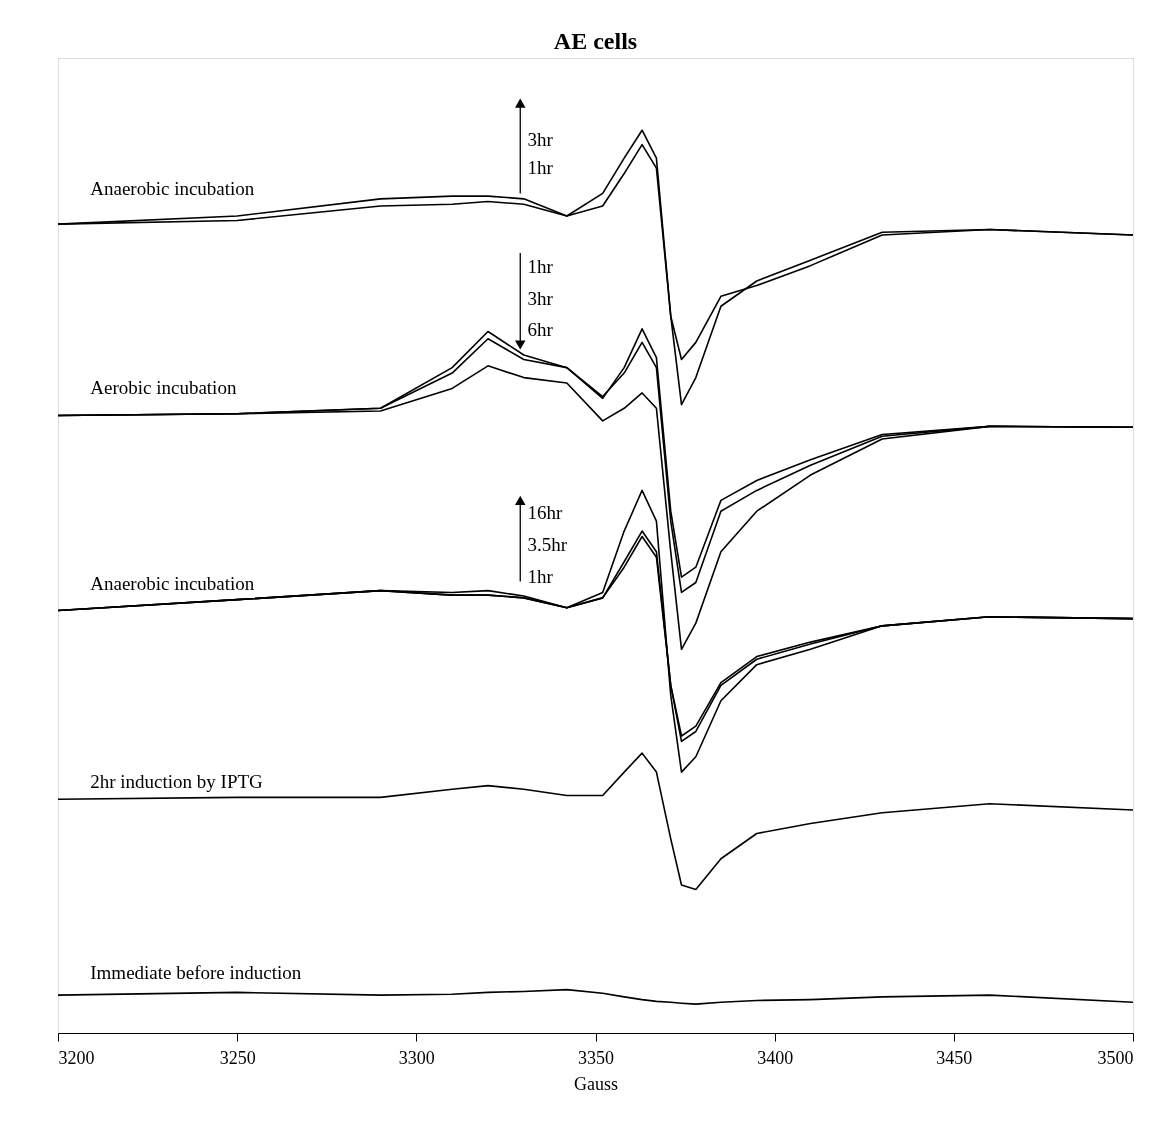 Image resolution: width=1167 pixels, height=1138 pixels. Describe the element at coordinates (1115, 1057) in the screenshot. I see `x-tick-label: 3500` at that location.